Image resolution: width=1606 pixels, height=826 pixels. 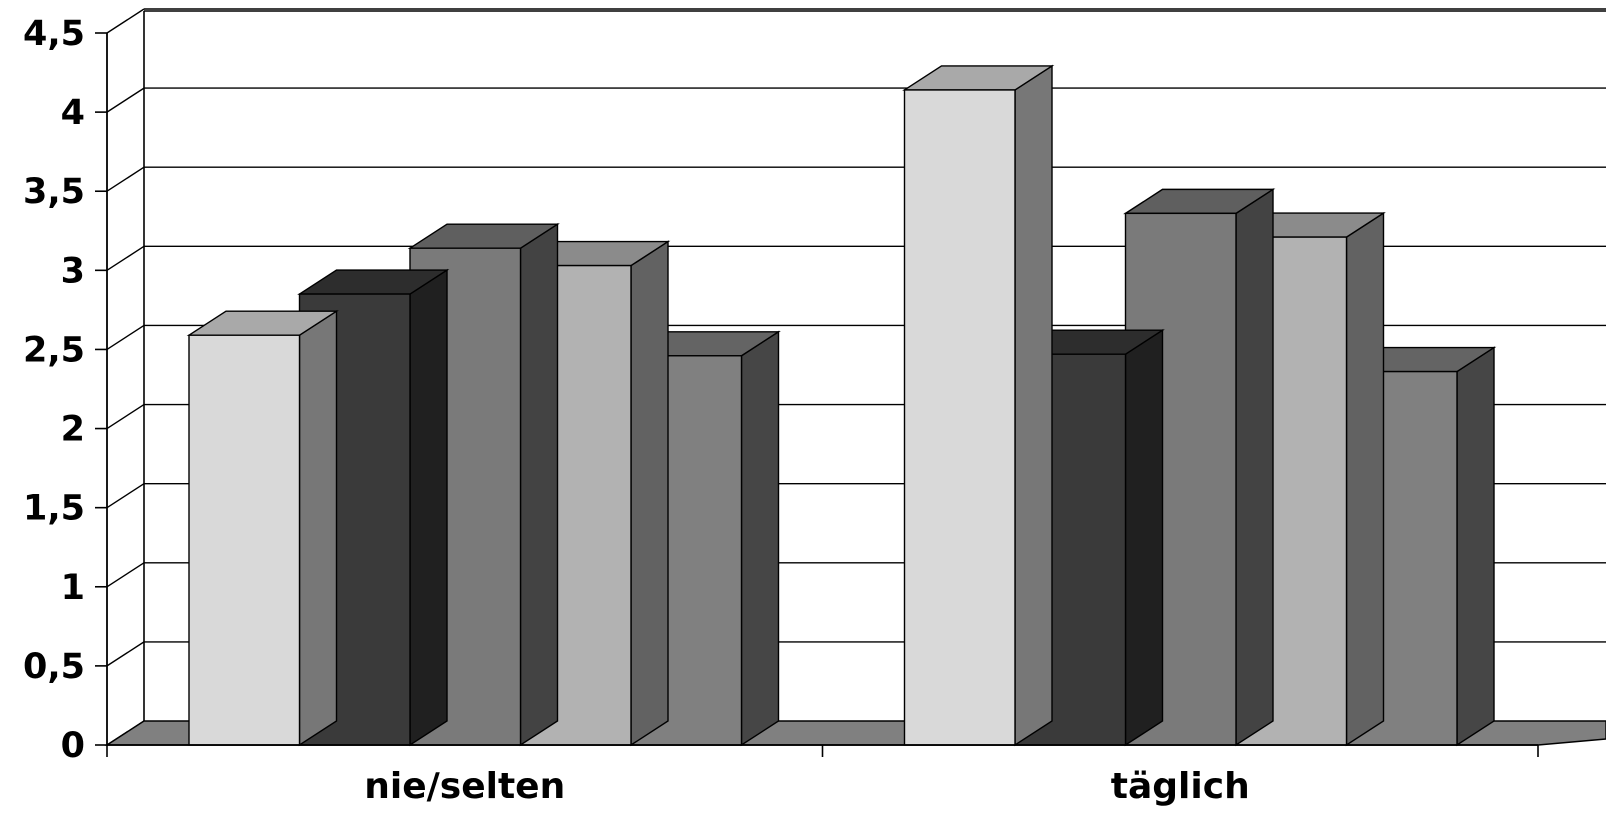 What do you see at coordinates (73, 588) in the screenshot?
I see `y-tick-label: 1` at bounding box center [73, 588].